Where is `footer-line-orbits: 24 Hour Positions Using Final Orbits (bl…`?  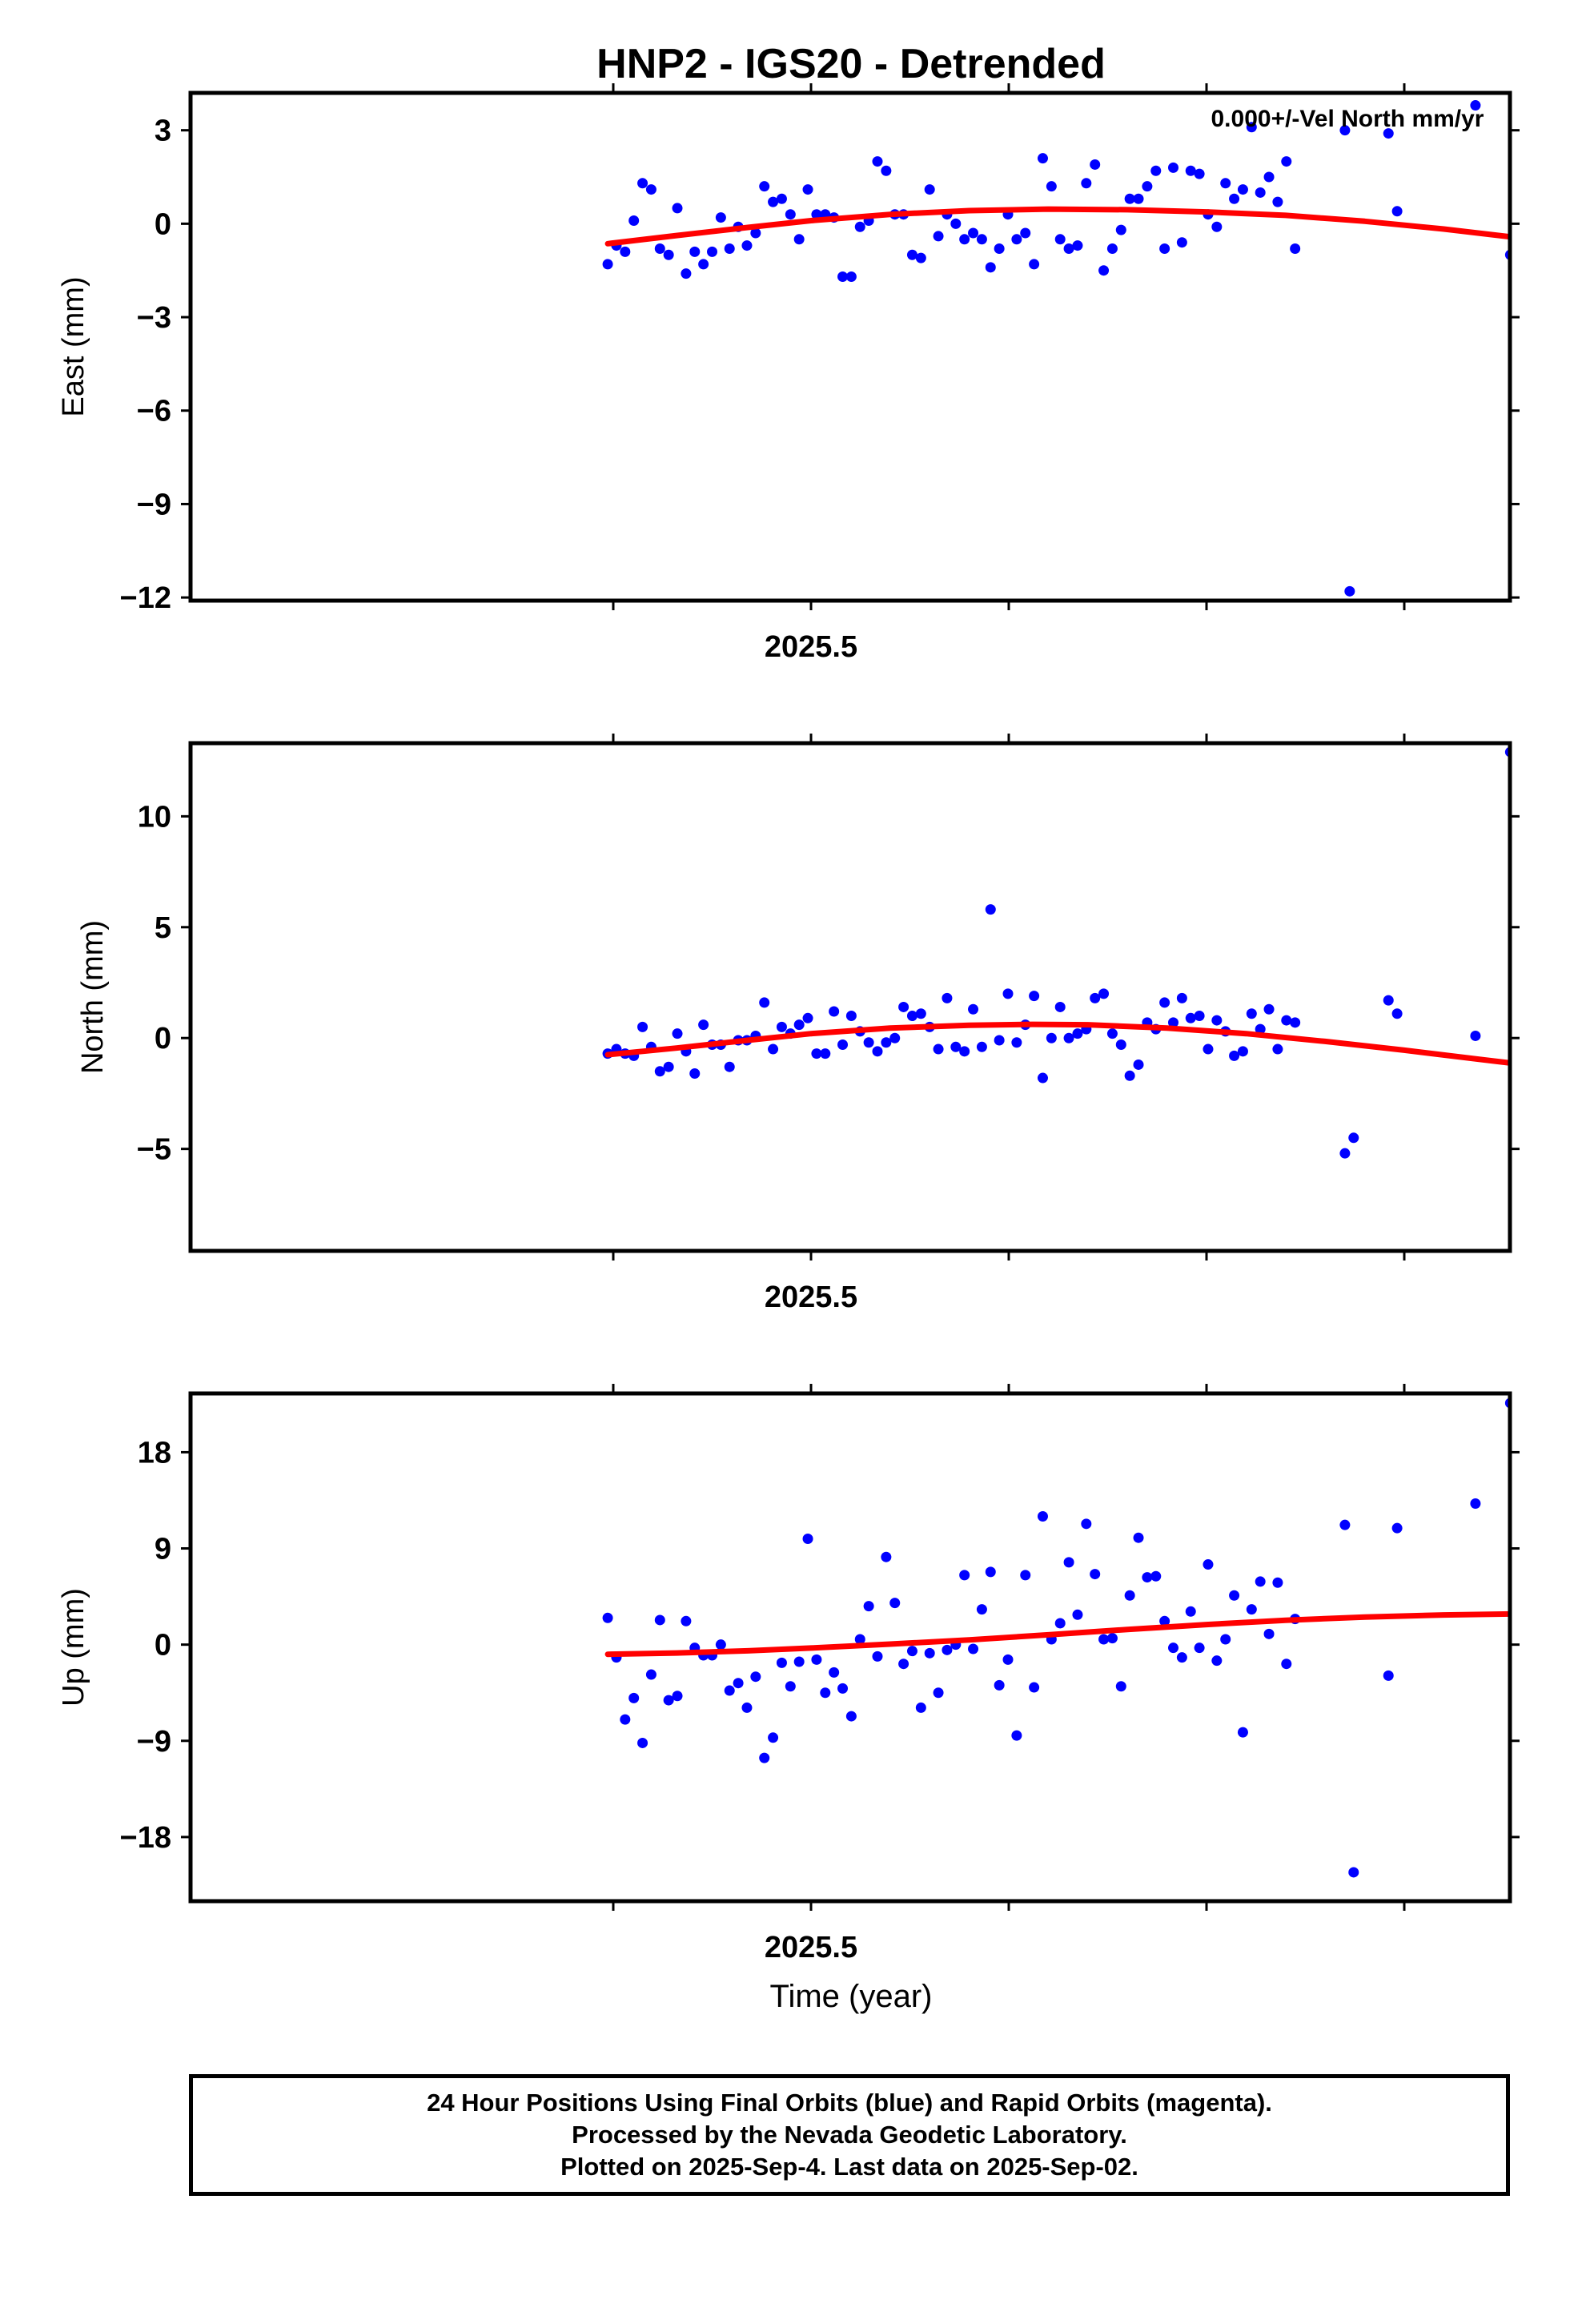 footer-line-orbits: 24 Hour Positions Using Final Orbits (bl… is located at coordinates (849, 2103).